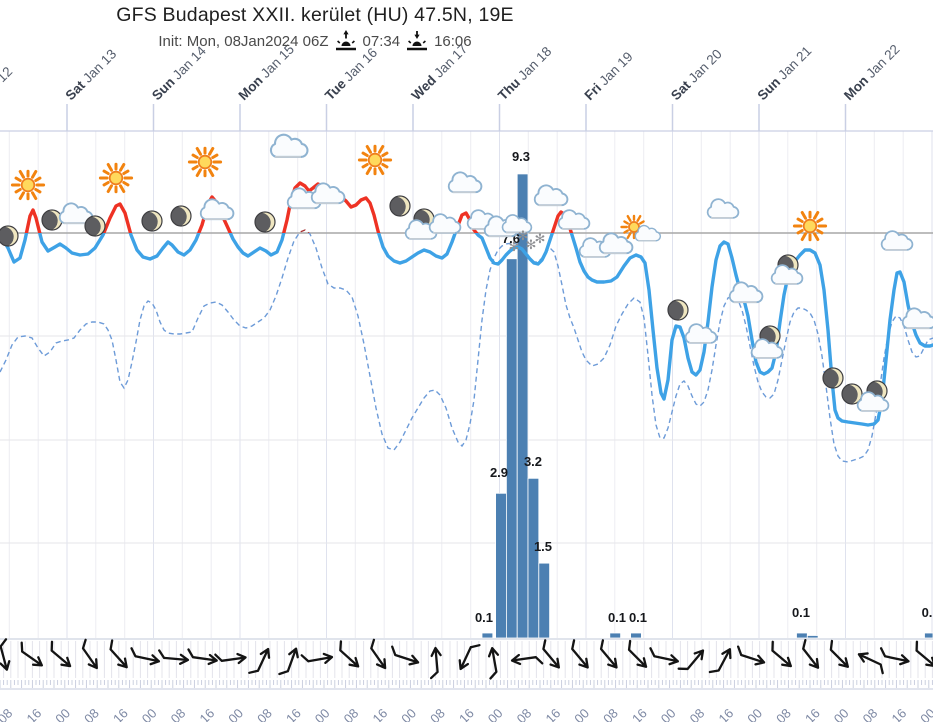 Image resolution: width=933 pixels, height=722 pixels. Describe the element at coordinates (351, 74) in the screenshot. I see `day-label: Tue Jan 16` at that location.